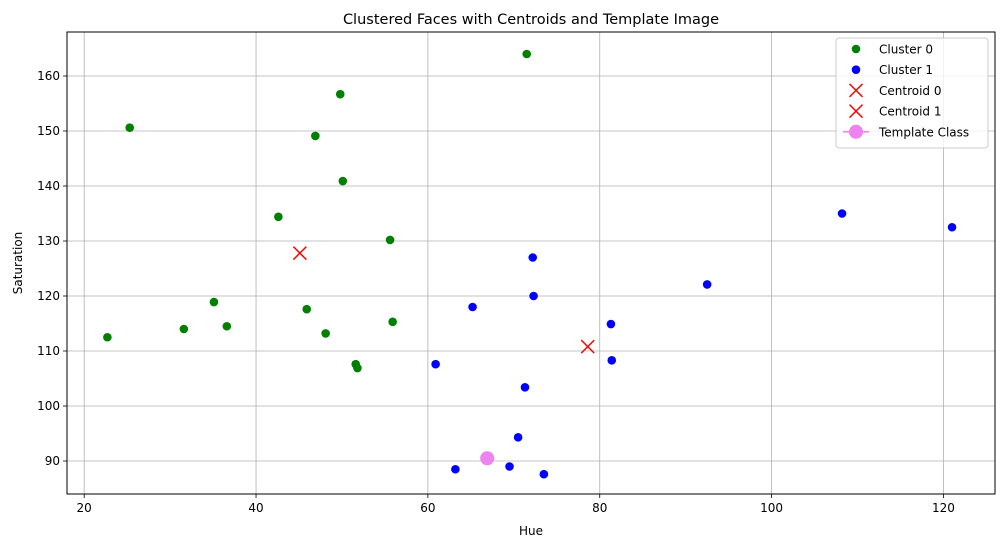  What do you see at coordinates (48, 241) in the screenshot?
I see `y-tick-label: 130` at bounding box center [48, 241].